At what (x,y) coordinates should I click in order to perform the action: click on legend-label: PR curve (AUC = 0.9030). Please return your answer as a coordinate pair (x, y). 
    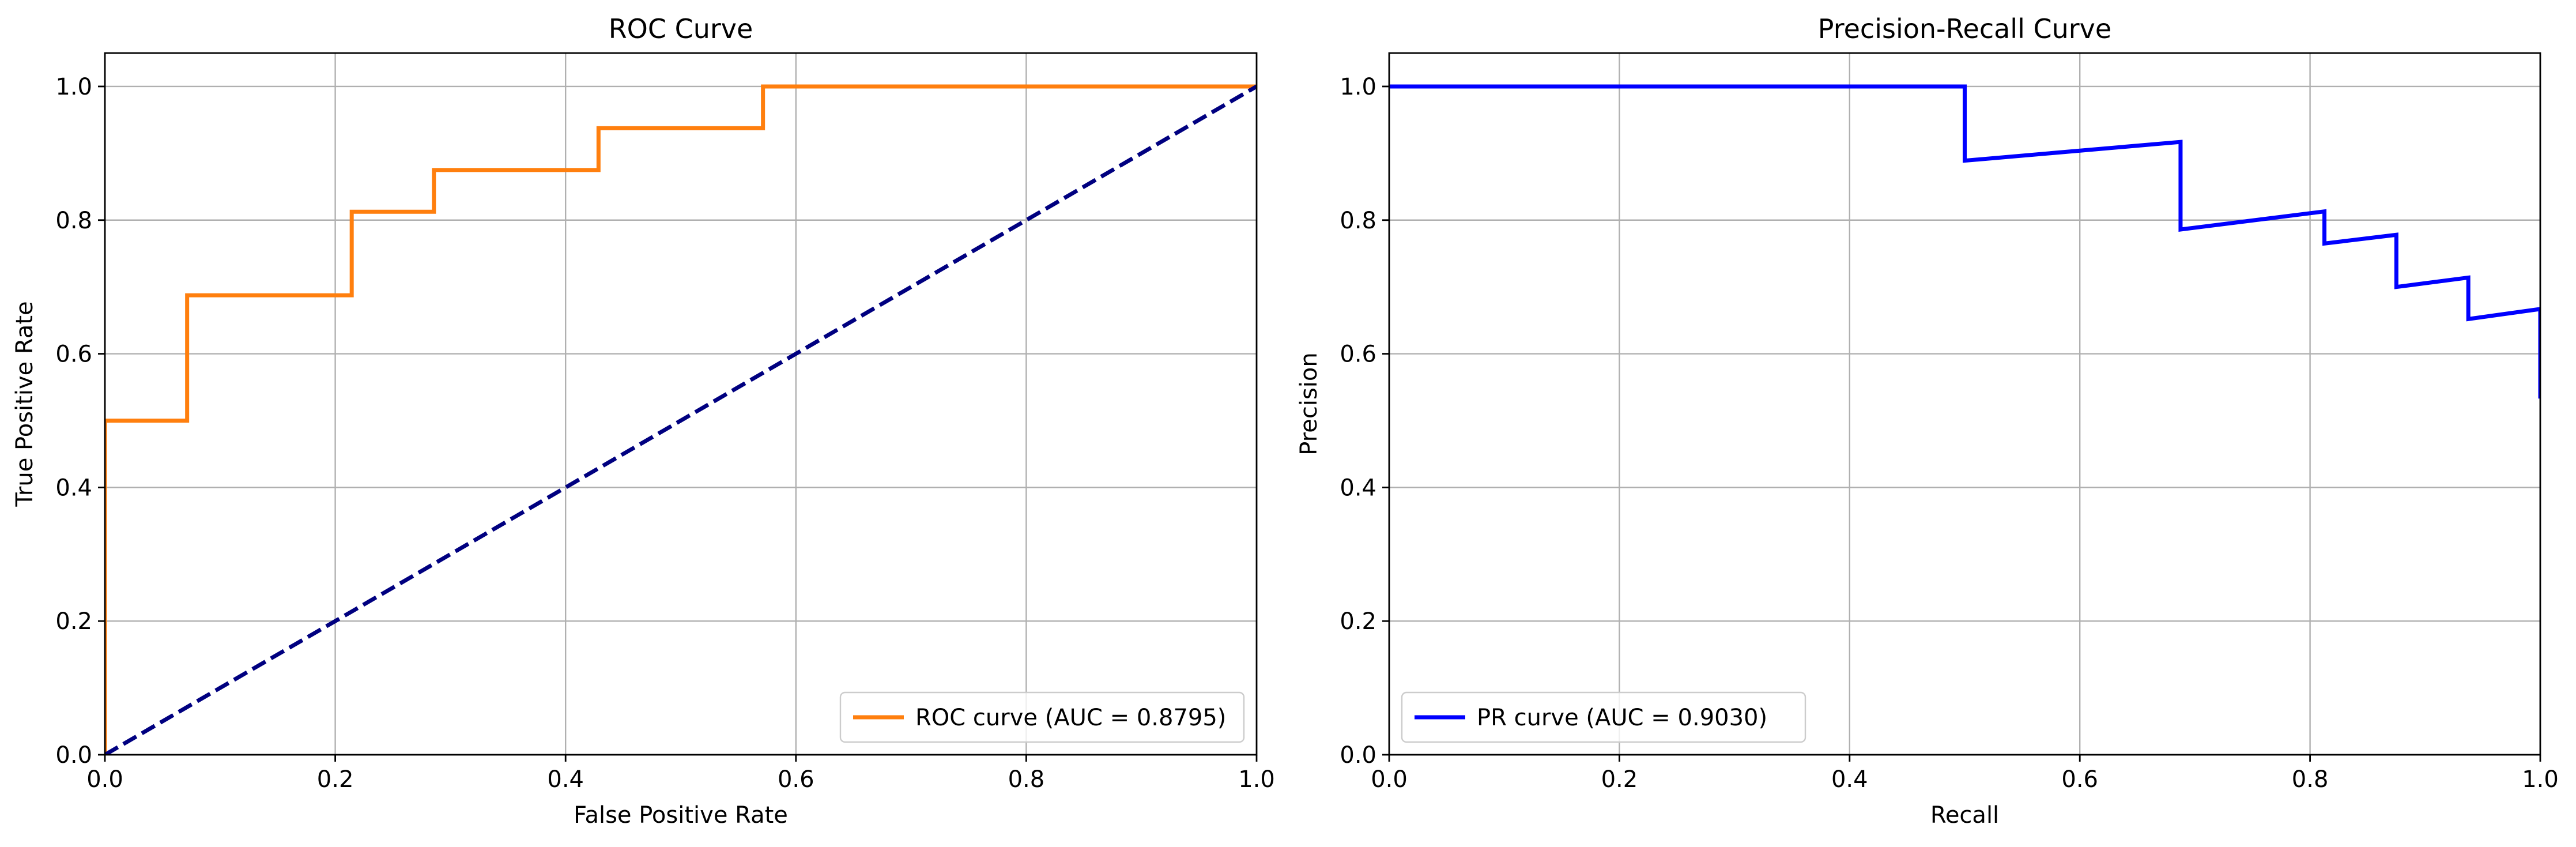
    Looking at the image, I should click on (1622, 718).